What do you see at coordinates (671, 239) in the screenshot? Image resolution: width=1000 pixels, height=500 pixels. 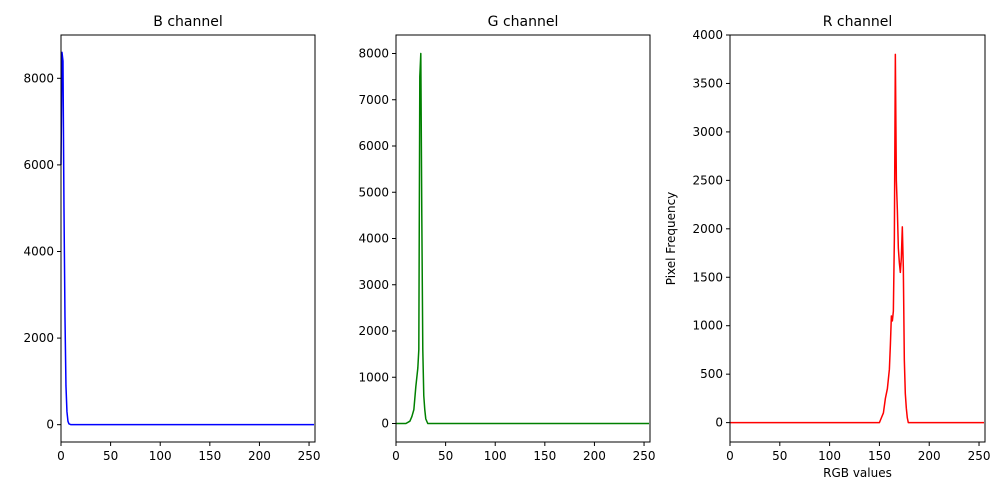 I see `y-axis-label: Pixel Frequency` at bounding box center [671, 239].